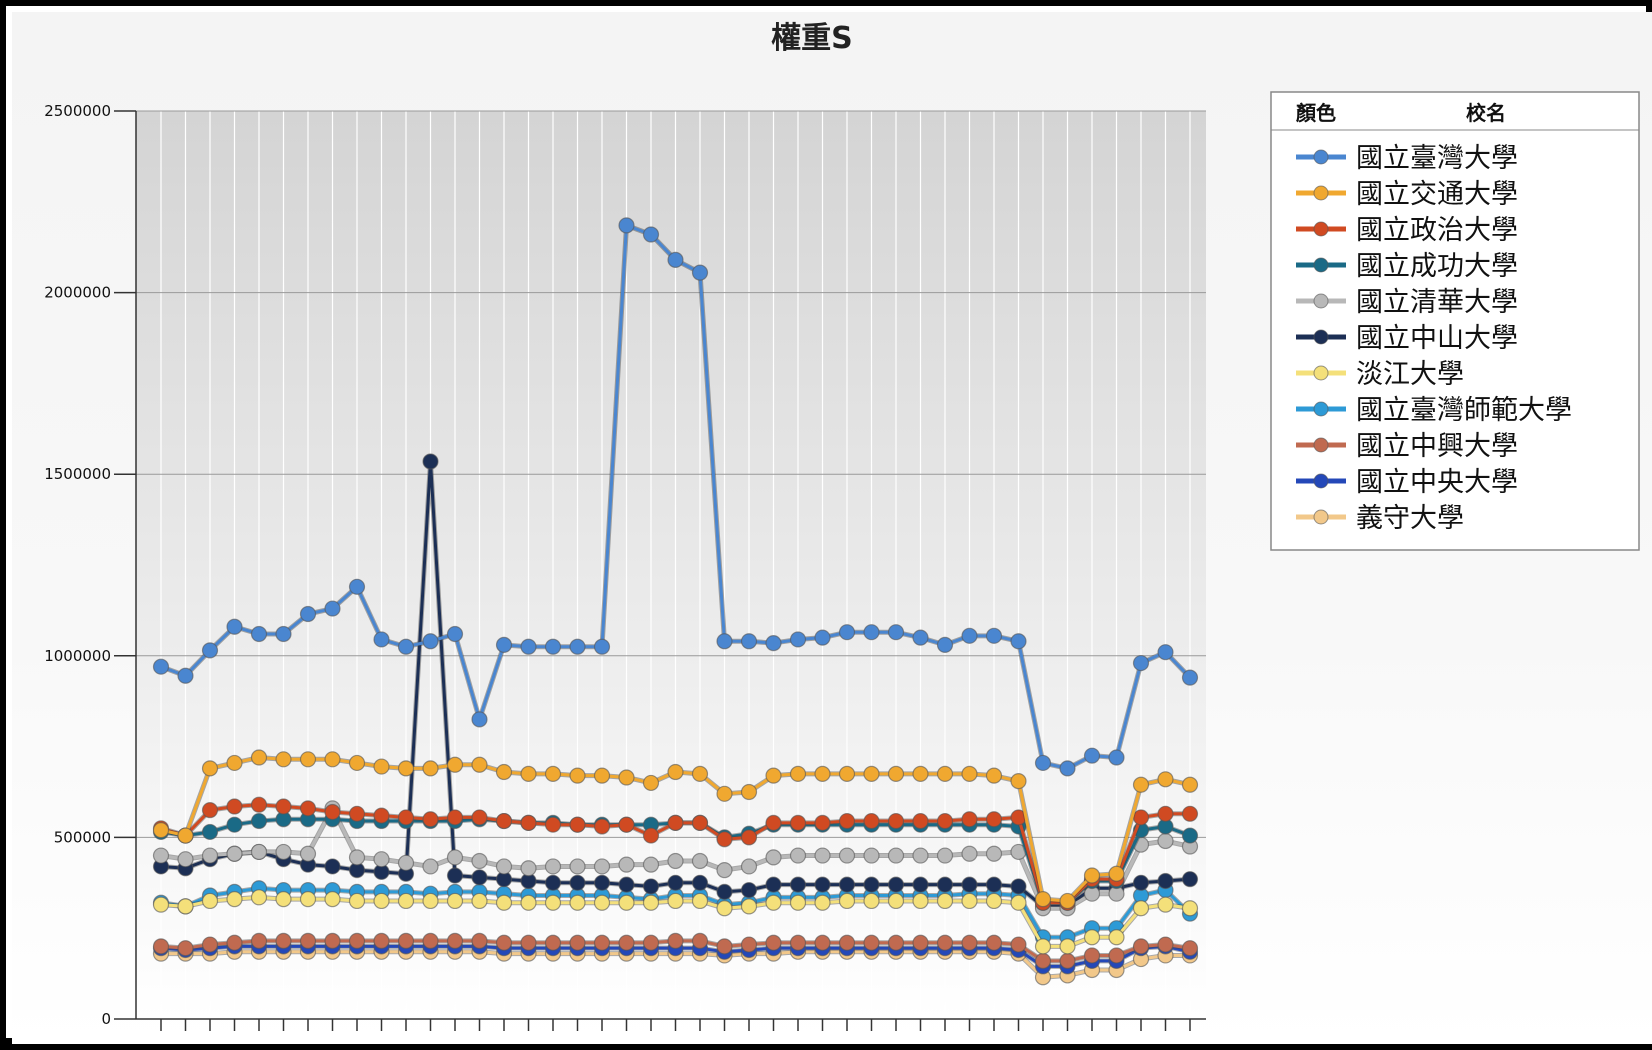  What do you see at coordinates (1437, 482) in the screenshot?
I see `legend-label: 國立中央大學` at bounding box center [1437, 482].